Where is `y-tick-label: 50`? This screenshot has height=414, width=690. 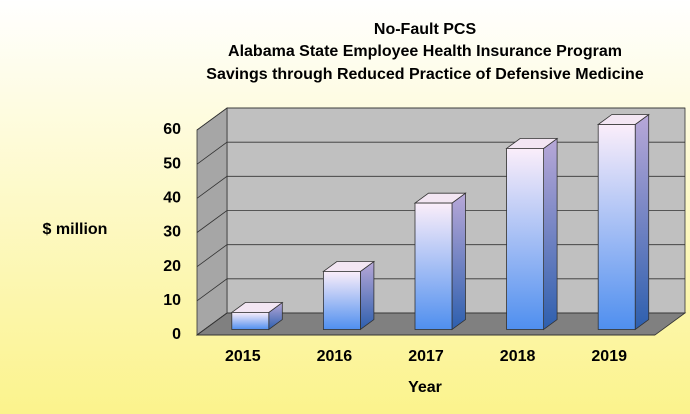
y-tick-label: 50 is located at coordinates (172, 163).